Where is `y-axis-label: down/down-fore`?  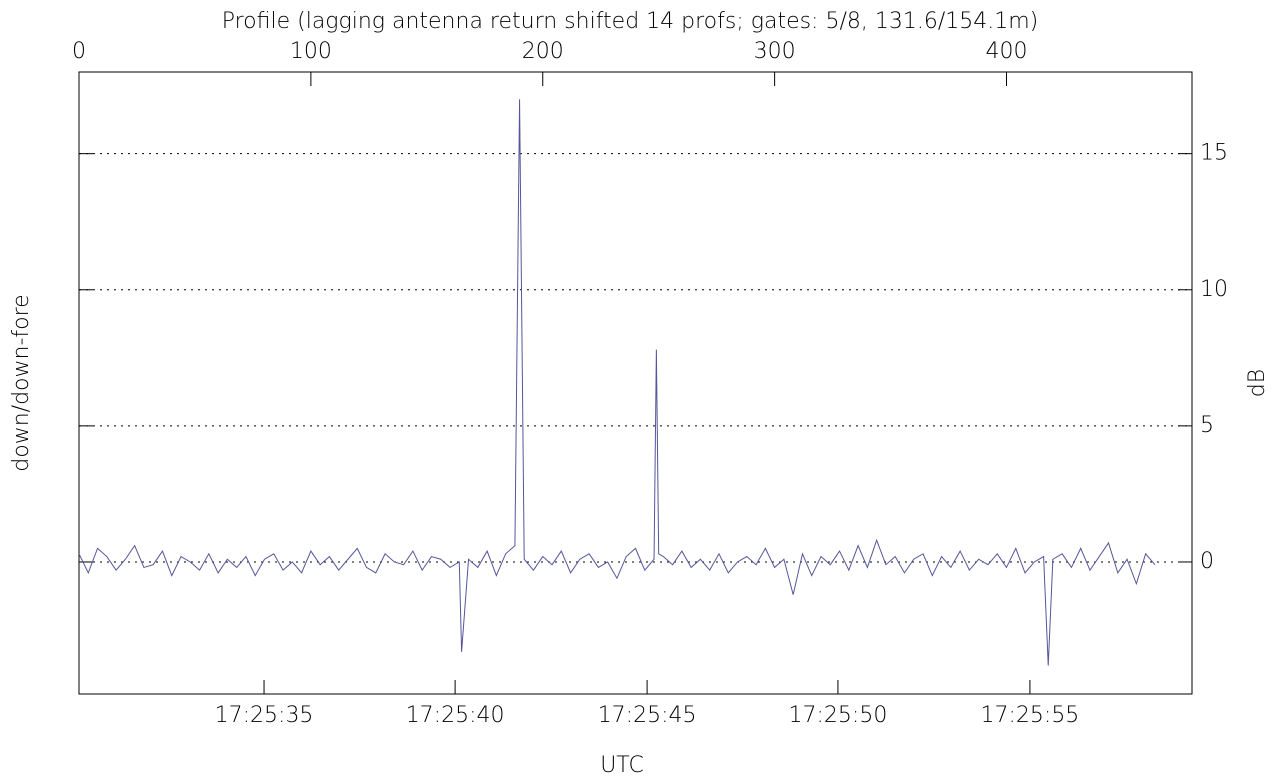 y-axis-label: down/down-fore is located at coordinates (21, 382).